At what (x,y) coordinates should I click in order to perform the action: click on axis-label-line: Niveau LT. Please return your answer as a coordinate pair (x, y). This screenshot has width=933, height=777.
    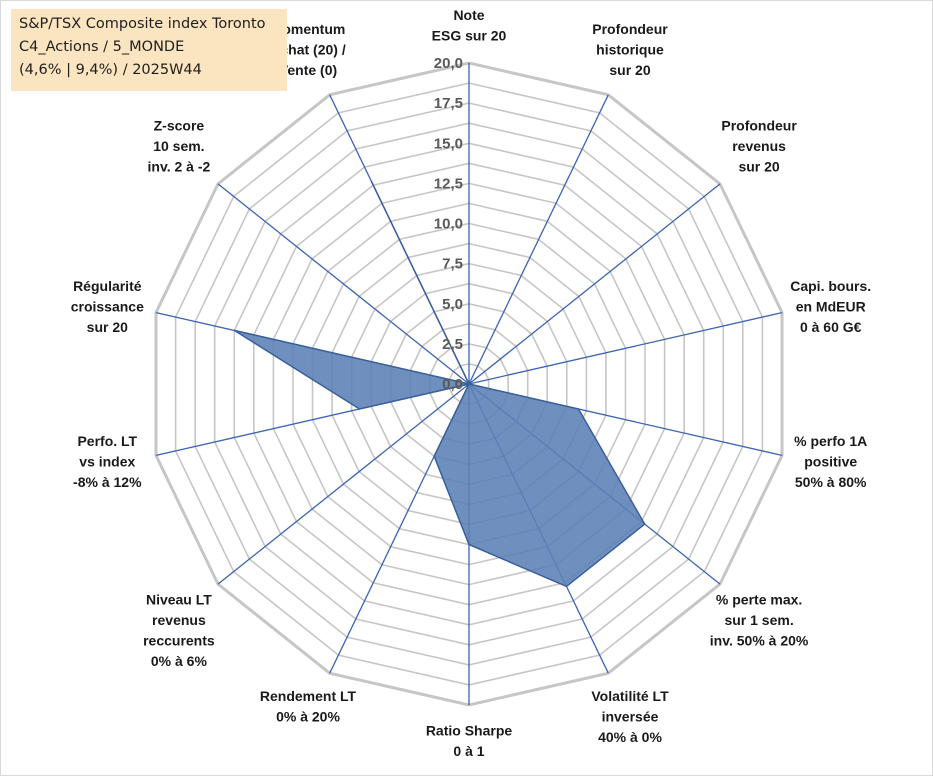
    Looking at the image, I should click on (179, 599).